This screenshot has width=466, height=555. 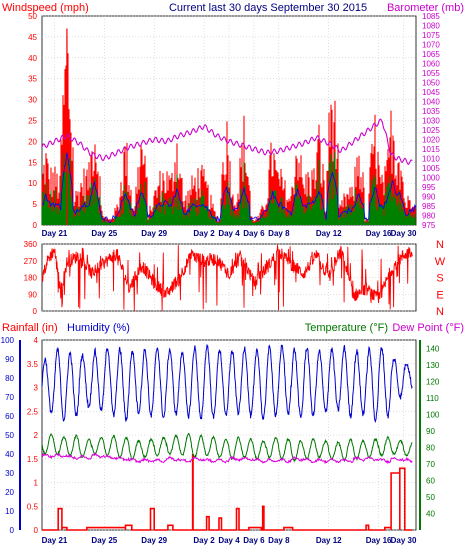 What do you see at coordinates (433, 348) in the screenshot?
I see `temperature-tick-label: 140` at bounding box center [433, 348].